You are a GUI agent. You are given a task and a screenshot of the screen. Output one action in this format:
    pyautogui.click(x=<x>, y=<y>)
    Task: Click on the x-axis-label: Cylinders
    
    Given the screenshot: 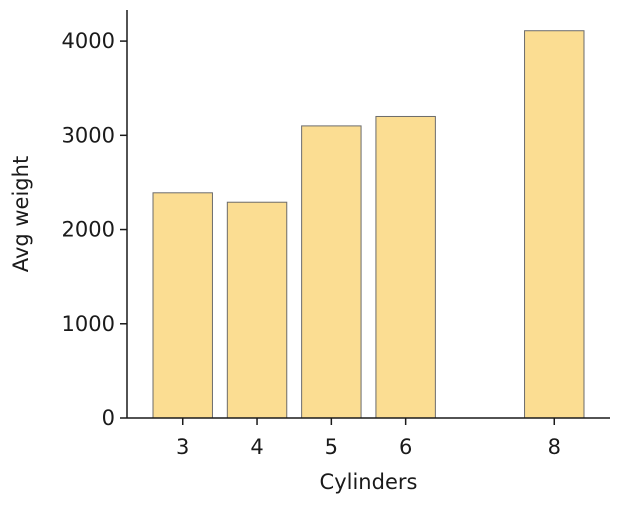 What is the action you would take?
    pyautogui.click(x=369, y=482)
    